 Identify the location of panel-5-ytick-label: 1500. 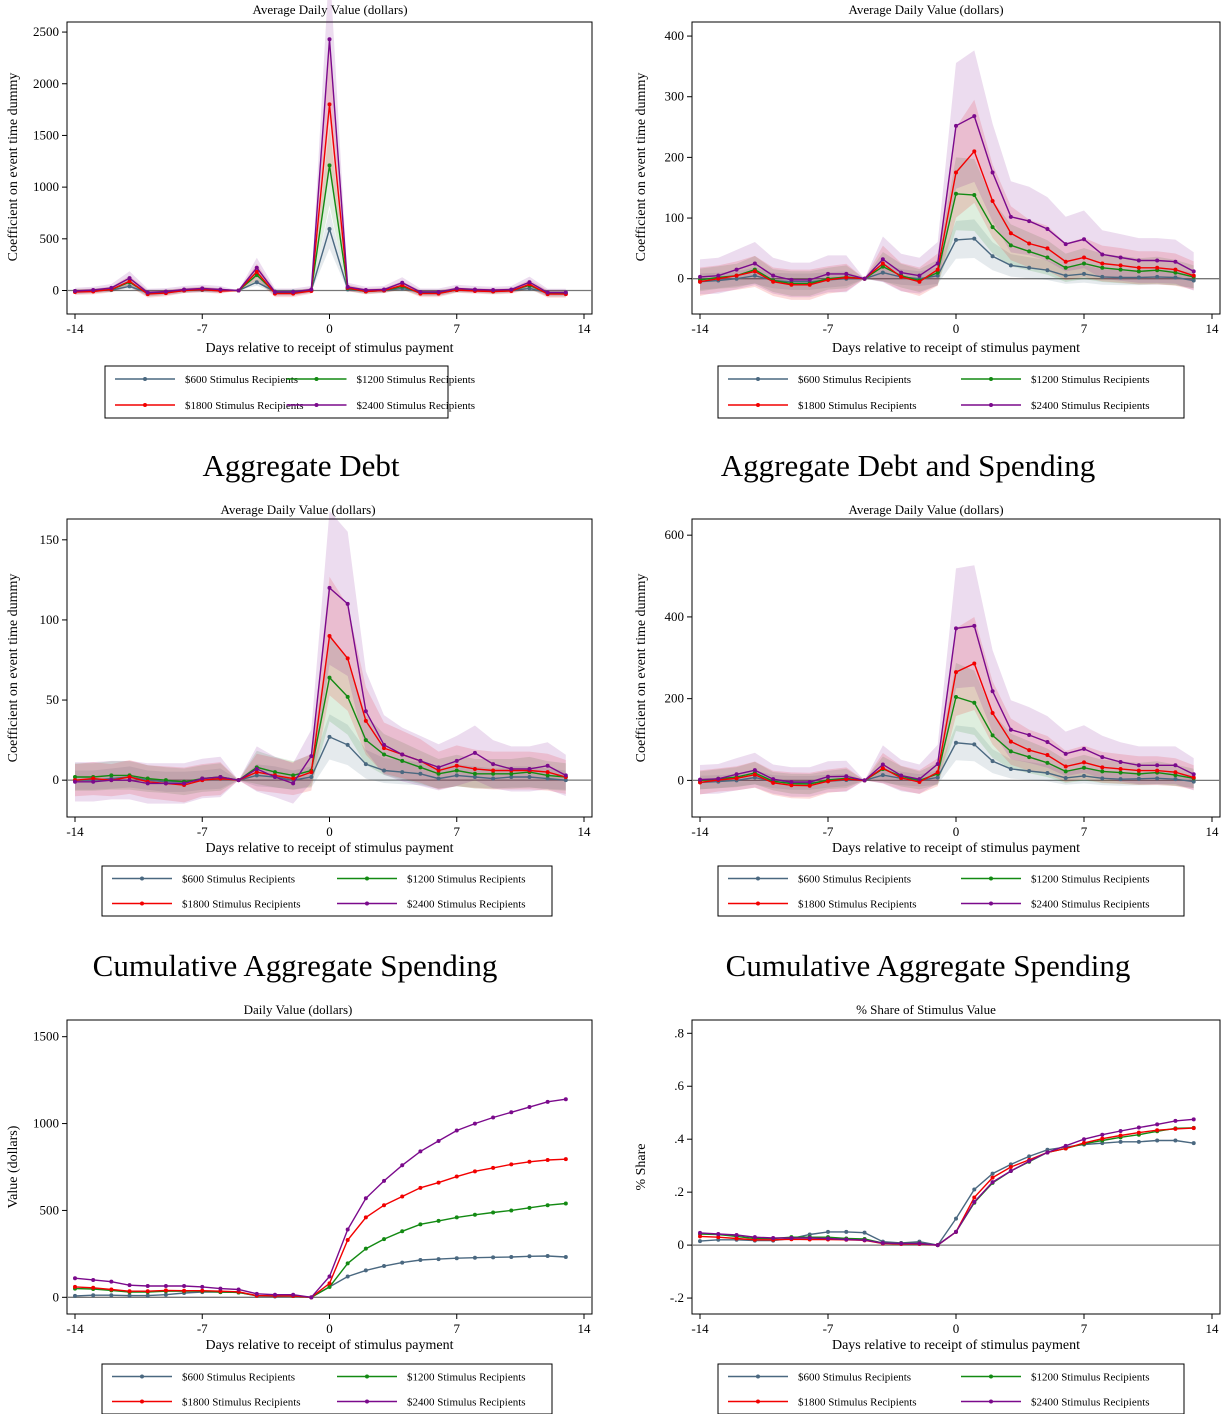
(46, 1036).